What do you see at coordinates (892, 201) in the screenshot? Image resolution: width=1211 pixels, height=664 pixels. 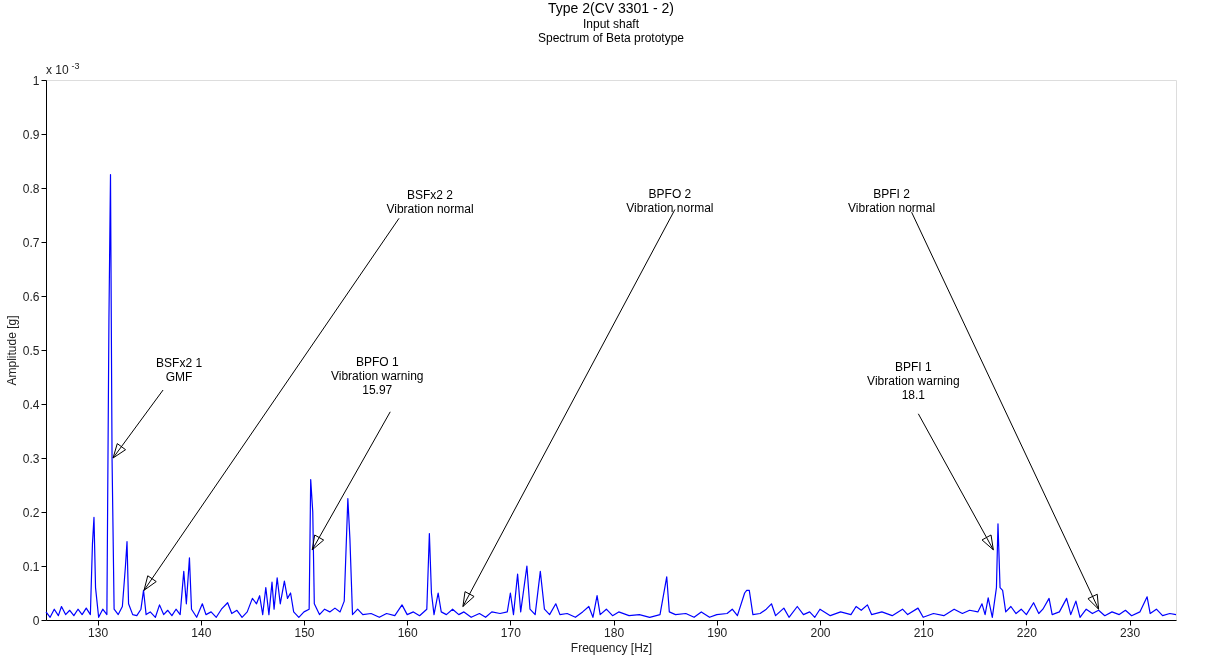 I see `annotation: BPFI 2 Vibration normal` at bounding box center [892, 201].